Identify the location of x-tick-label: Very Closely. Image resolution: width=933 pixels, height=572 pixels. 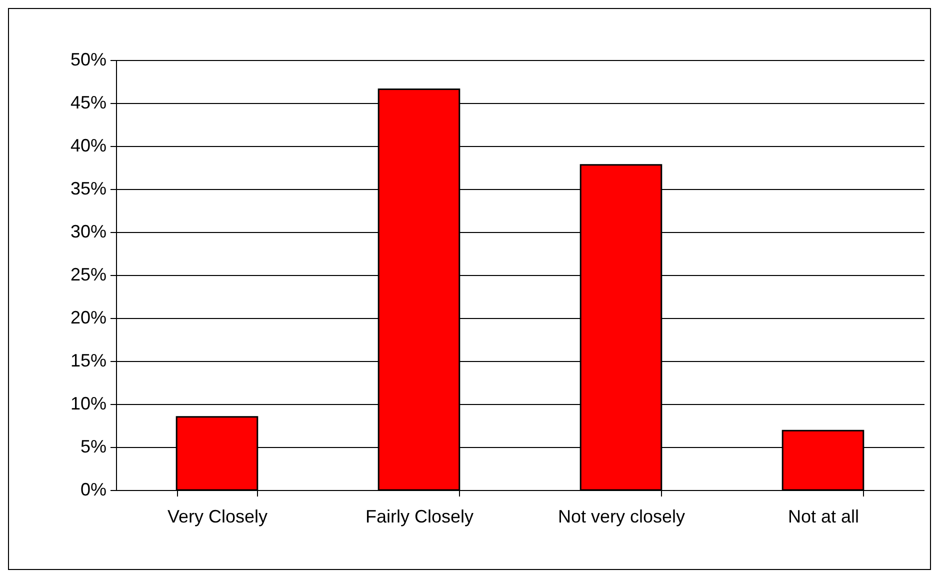
(217, 516).